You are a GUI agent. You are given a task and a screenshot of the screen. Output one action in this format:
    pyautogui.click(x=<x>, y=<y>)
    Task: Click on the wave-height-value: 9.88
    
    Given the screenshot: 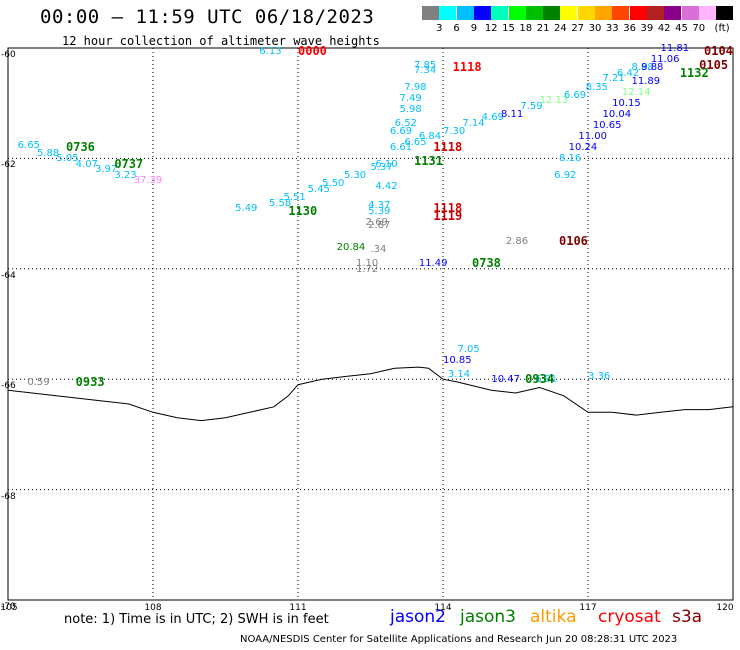 What is the action you would take?
    pyautogui.click(x=652, y=68)
    